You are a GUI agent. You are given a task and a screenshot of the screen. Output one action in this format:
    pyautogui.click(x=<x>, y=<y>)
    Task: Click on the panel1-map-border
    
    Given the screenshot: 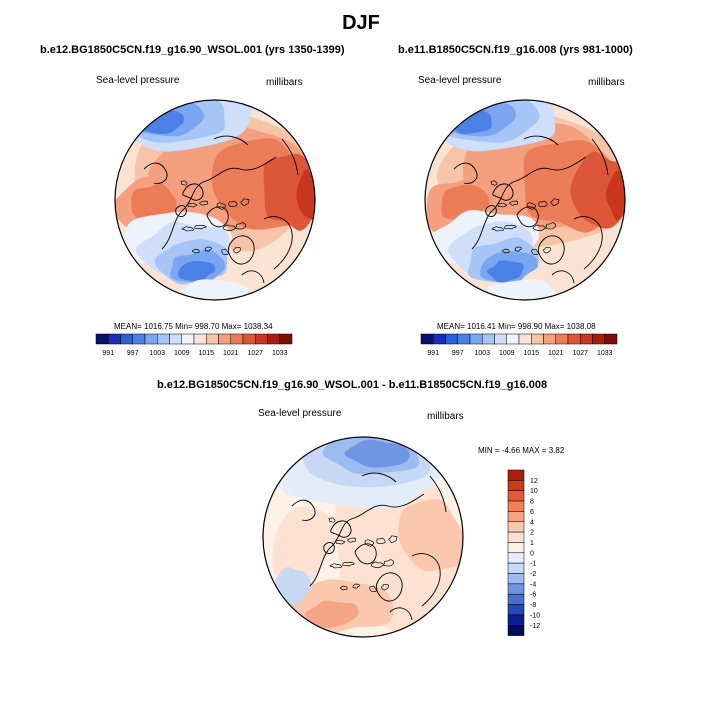 What is the action you would take?
    pyautogui.click(x=215, y=200)
    